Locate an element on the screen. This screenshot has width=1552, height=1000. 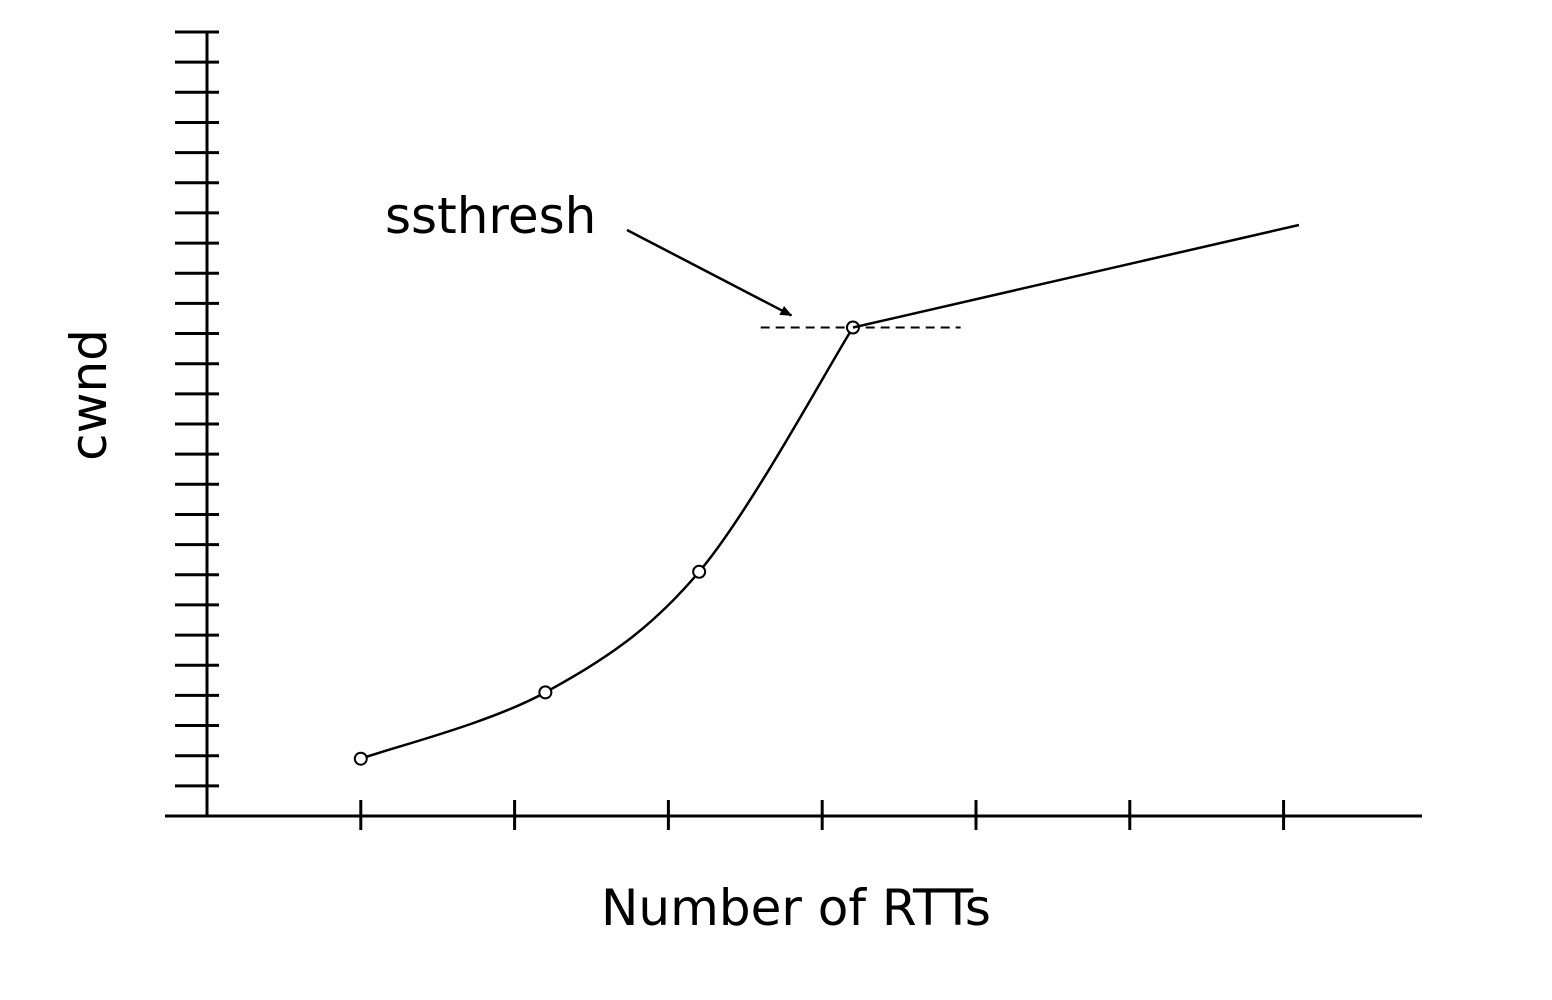
annotation-arrow is located at coordinates (709, 272).